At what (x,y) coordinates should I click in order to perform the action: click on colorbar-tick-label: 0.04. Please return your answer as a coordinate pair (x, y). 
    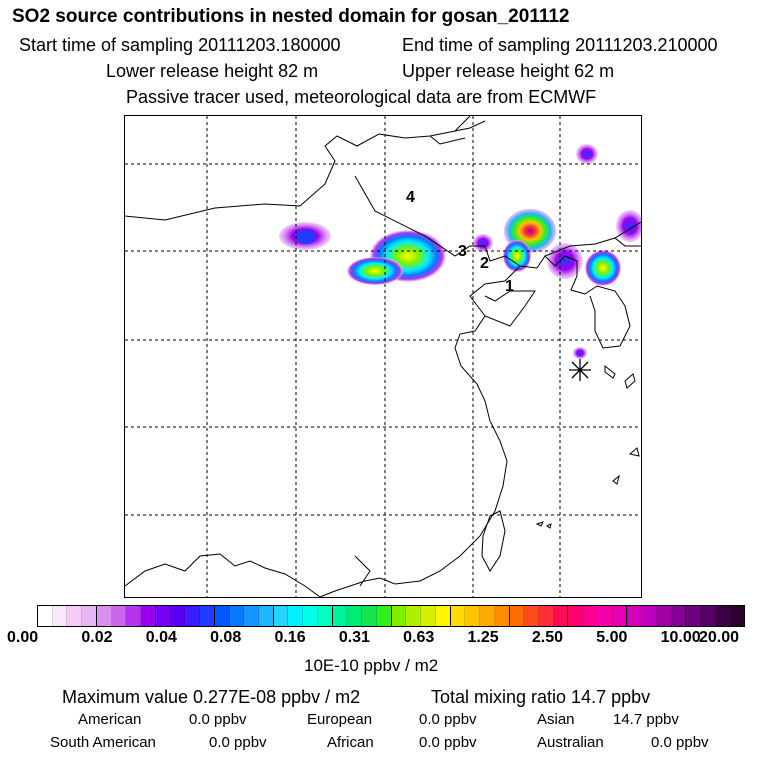
    Looking at the image, I should click on (161, 637).